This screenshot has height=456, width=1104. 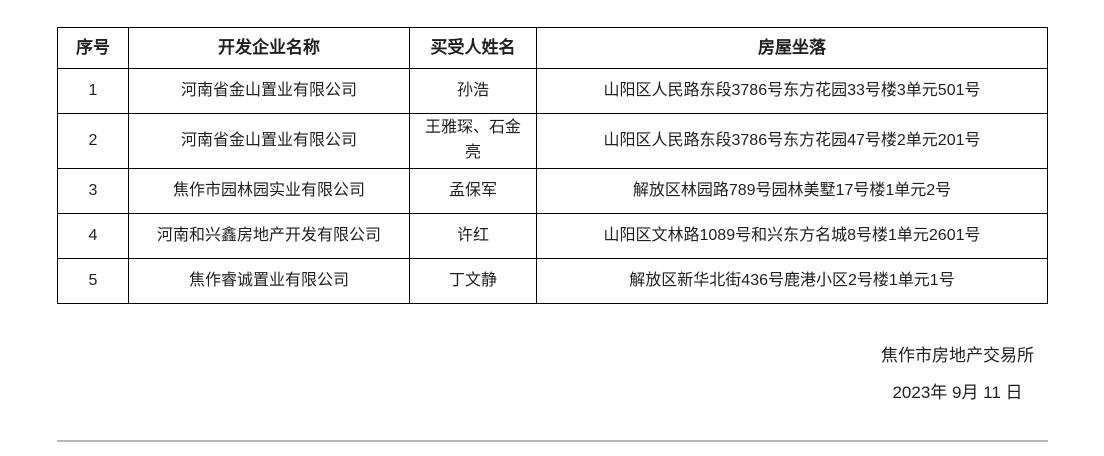 What do you see at coordinates (93, 48) in the screenshot?
I see `header-serial: 序号` at bounding box center [93, 48].